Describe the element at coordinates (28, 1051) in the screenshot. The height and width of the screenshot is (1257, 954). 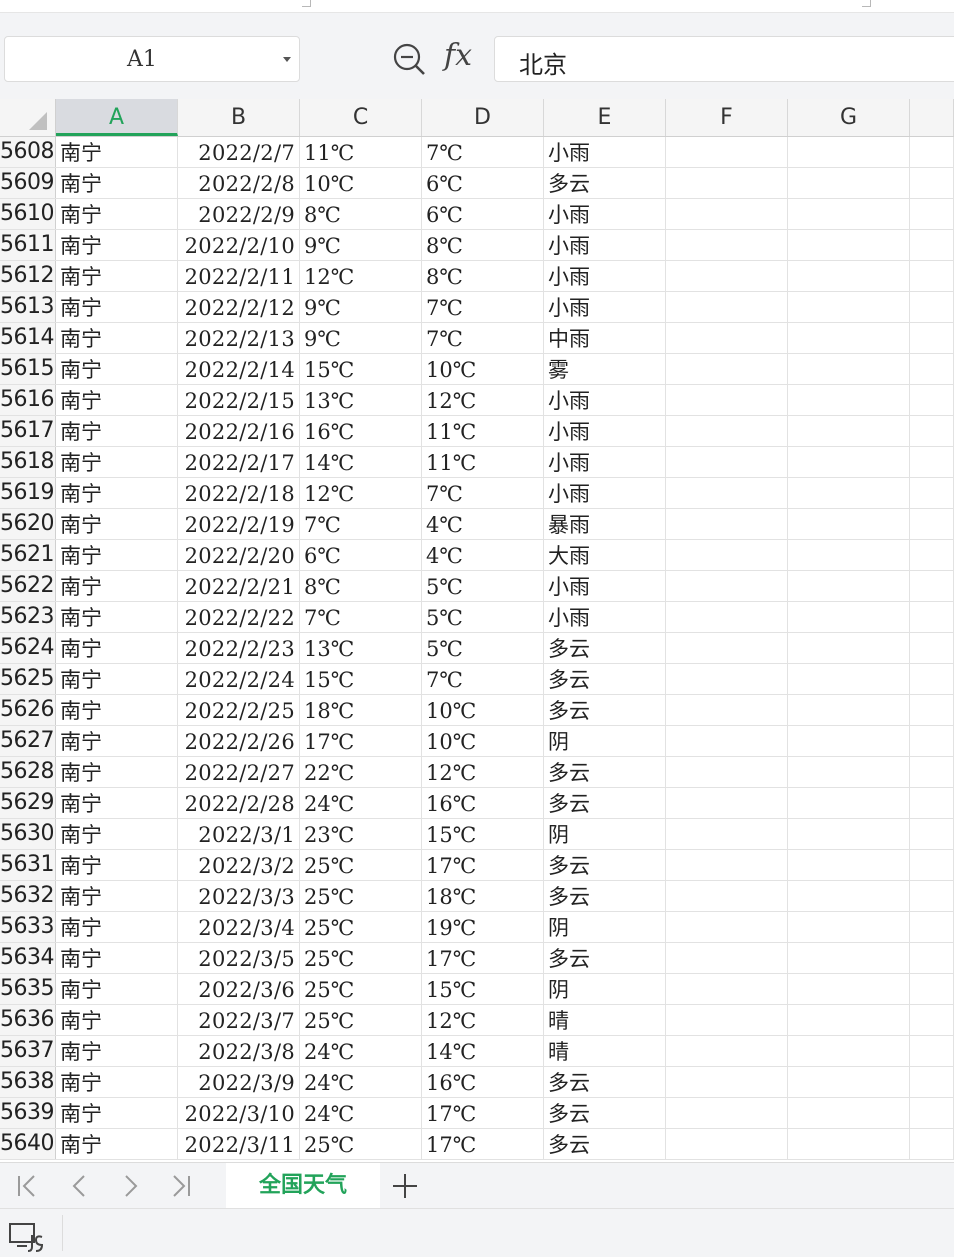
I see `row-header: 5637` at that location.